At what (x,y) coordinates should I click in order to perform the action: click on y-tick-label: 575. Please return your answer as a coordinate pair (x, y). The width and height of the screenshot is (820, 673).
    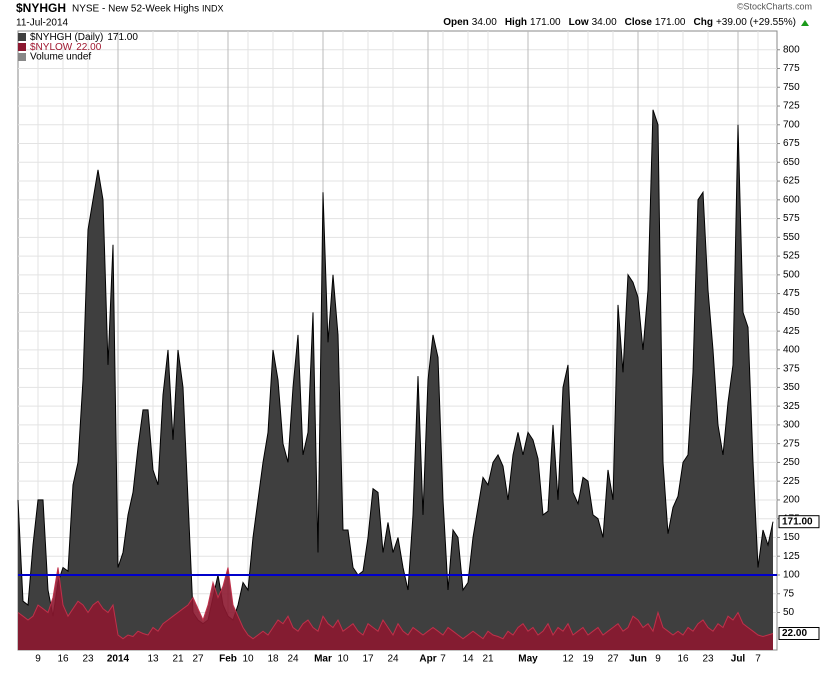
    Looking at the image, I should click on (791, 218).